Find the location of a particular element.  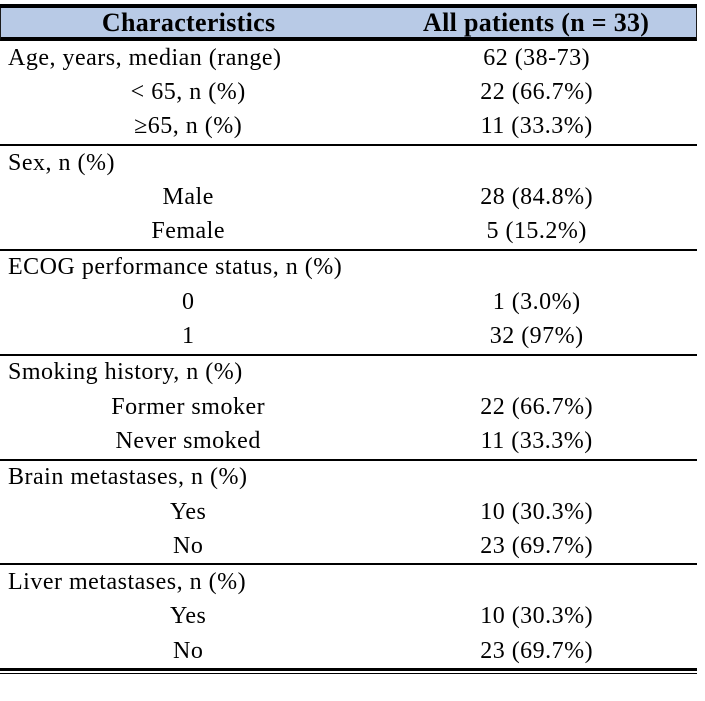

table-row: < 65, n (%) 22 (66.7%) is located at coordinates (348, 92).